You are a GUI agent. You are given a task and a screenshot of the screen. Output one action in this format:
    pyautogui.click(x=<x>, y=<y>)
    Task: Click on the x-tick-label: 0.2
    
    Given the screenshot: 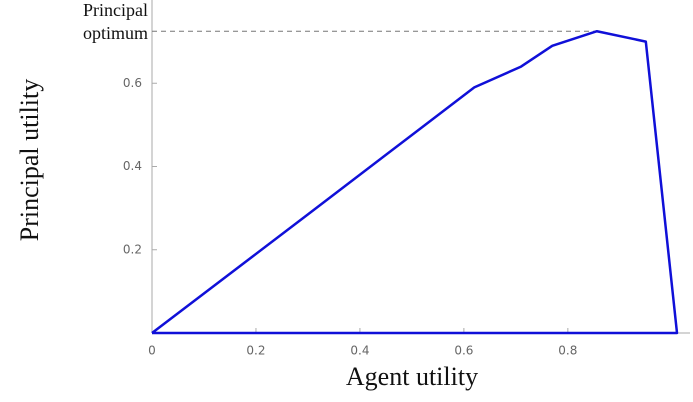 What is the action you would take?
    pyautogui.click(x=255, y=351)
    